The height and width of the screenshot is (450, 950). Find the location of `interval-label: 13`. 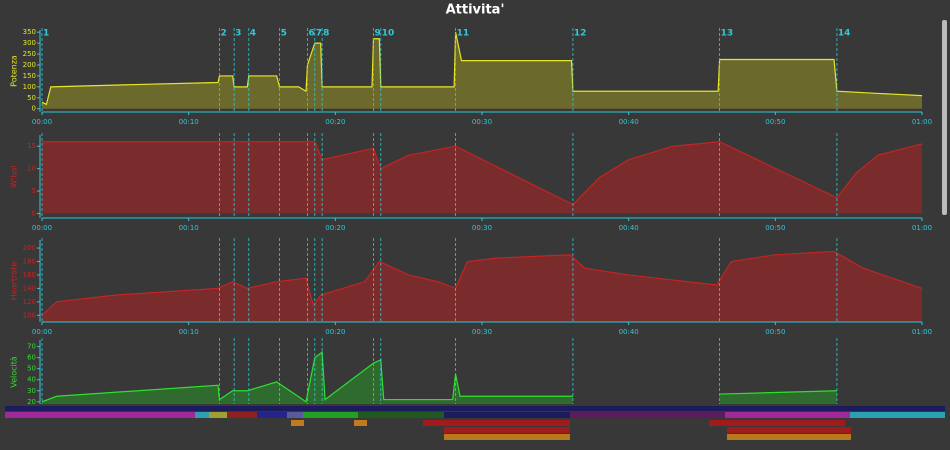

interval-label: 13 is located at coordinates (727, 34).